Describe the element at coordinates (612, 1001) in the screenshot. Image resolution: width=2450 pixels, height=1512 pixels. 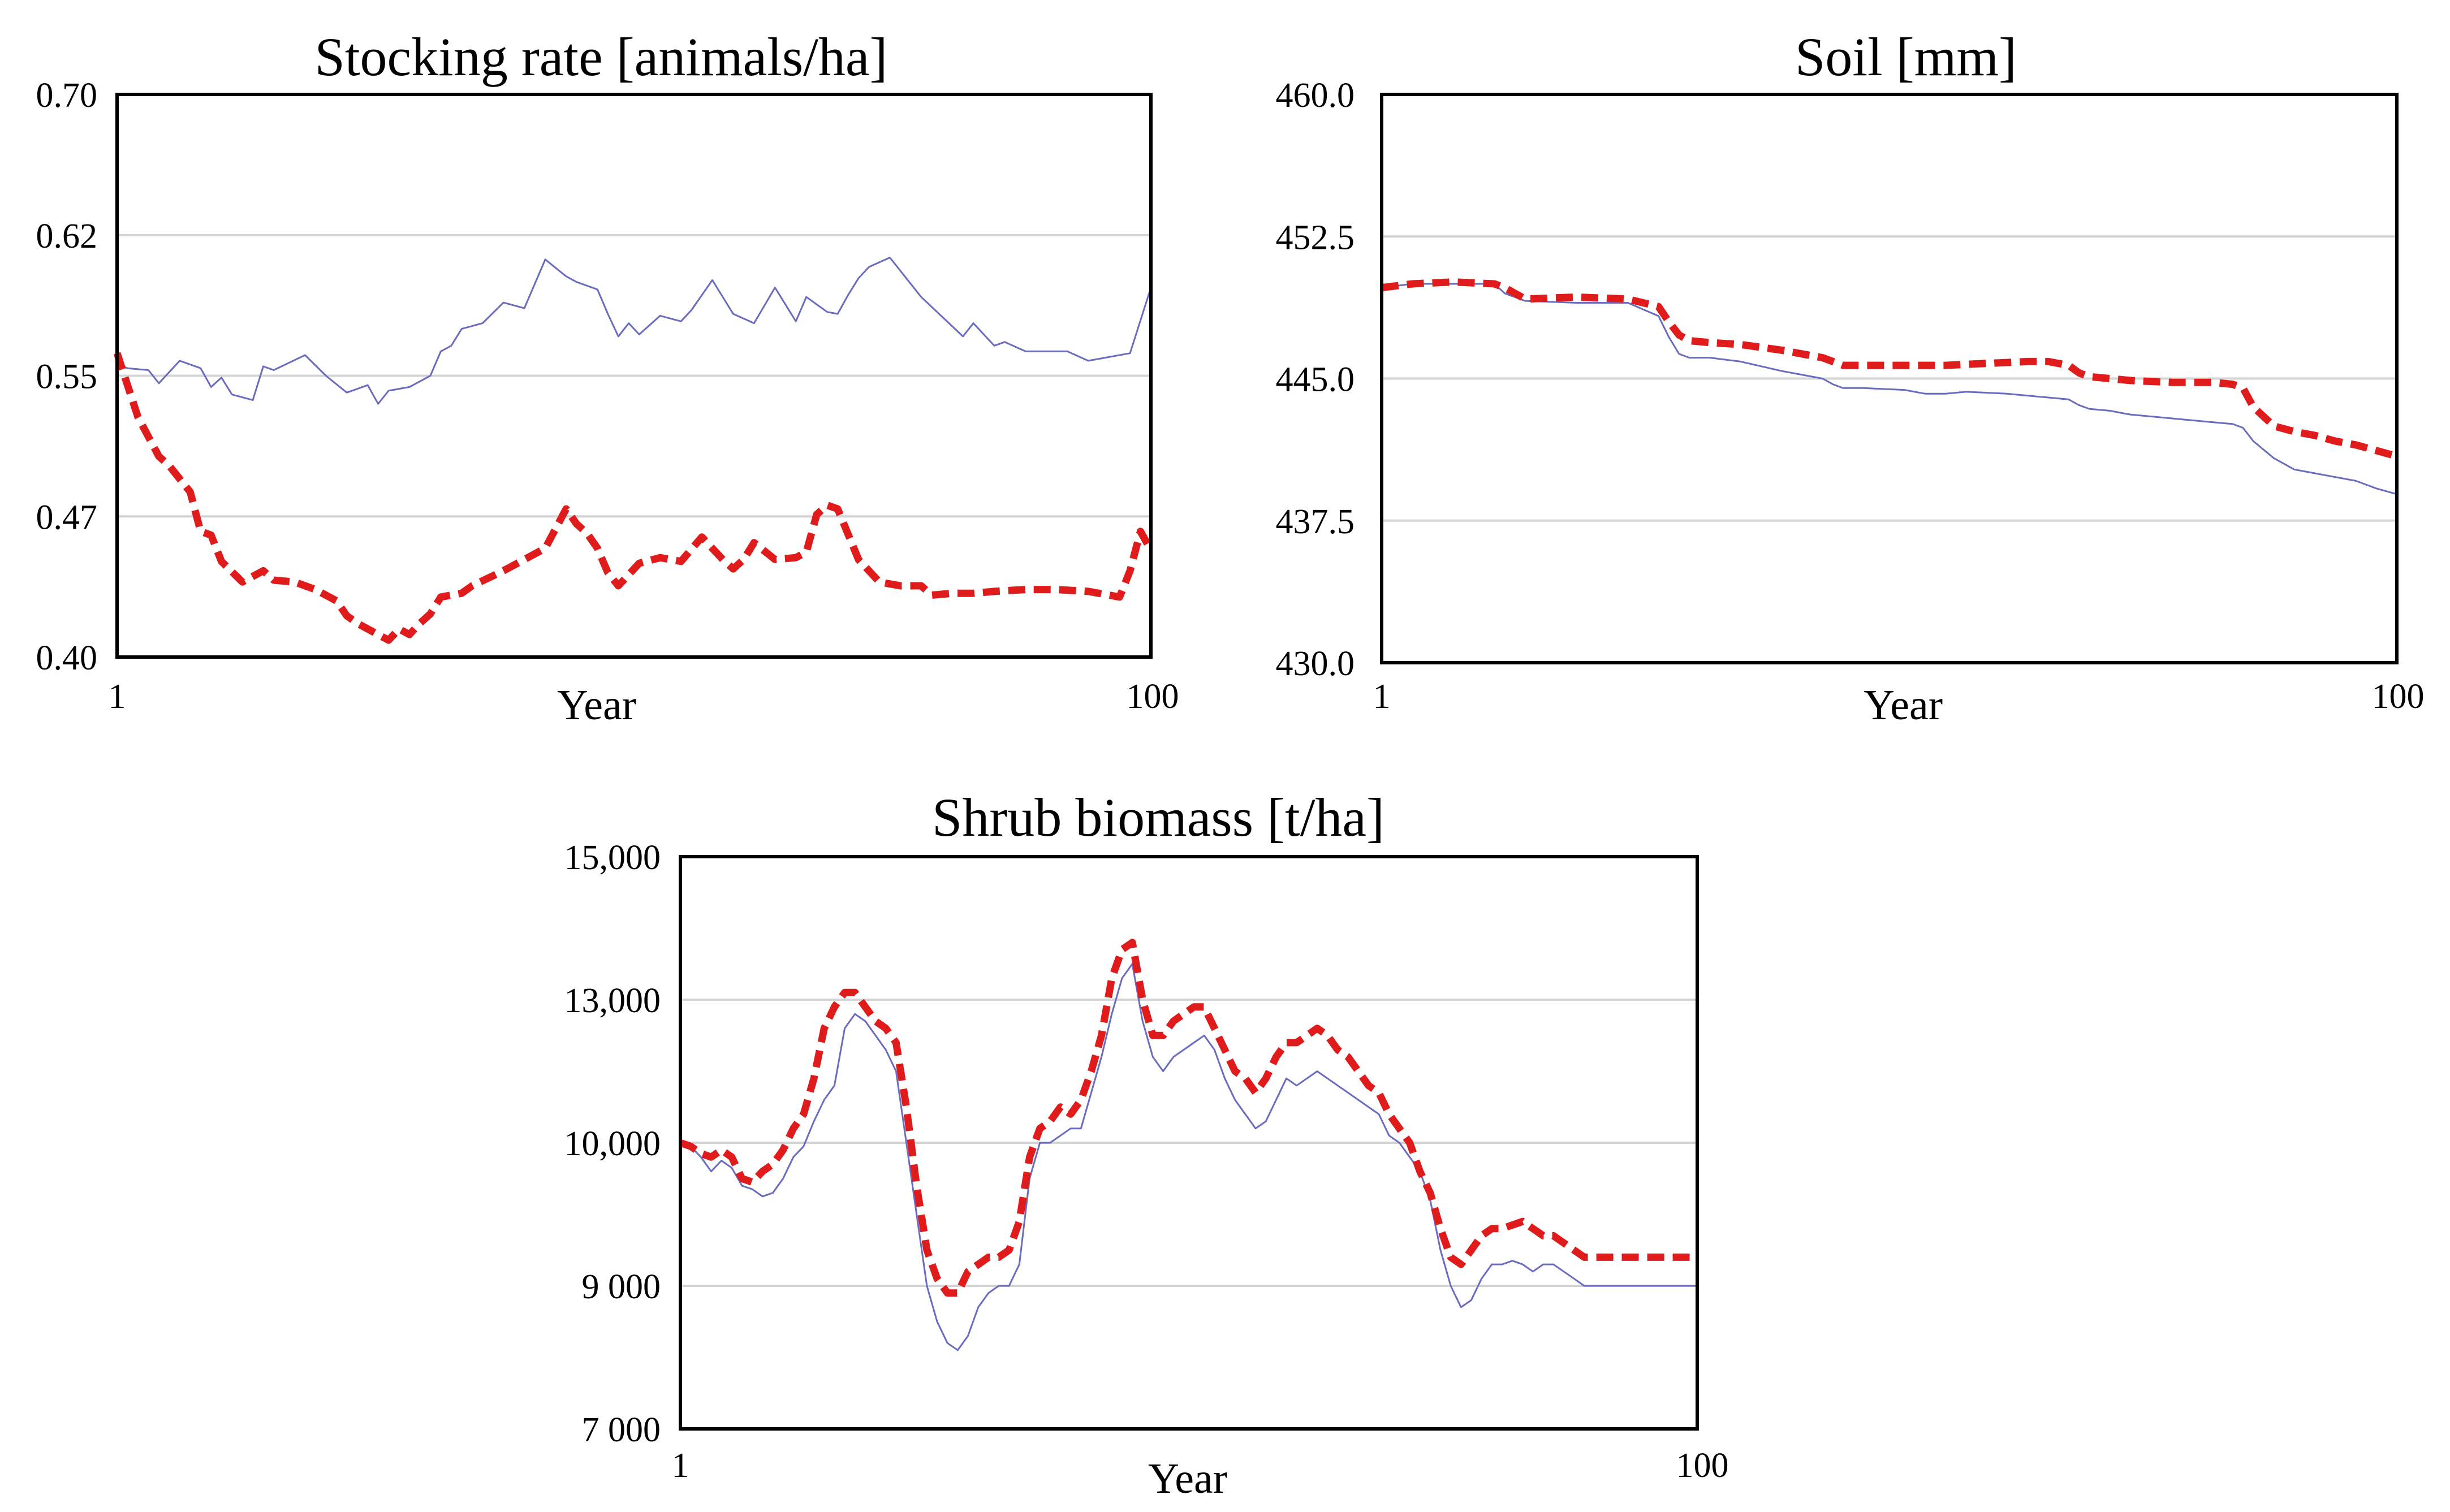
I see `y-tick-label: 13,000` at that location.